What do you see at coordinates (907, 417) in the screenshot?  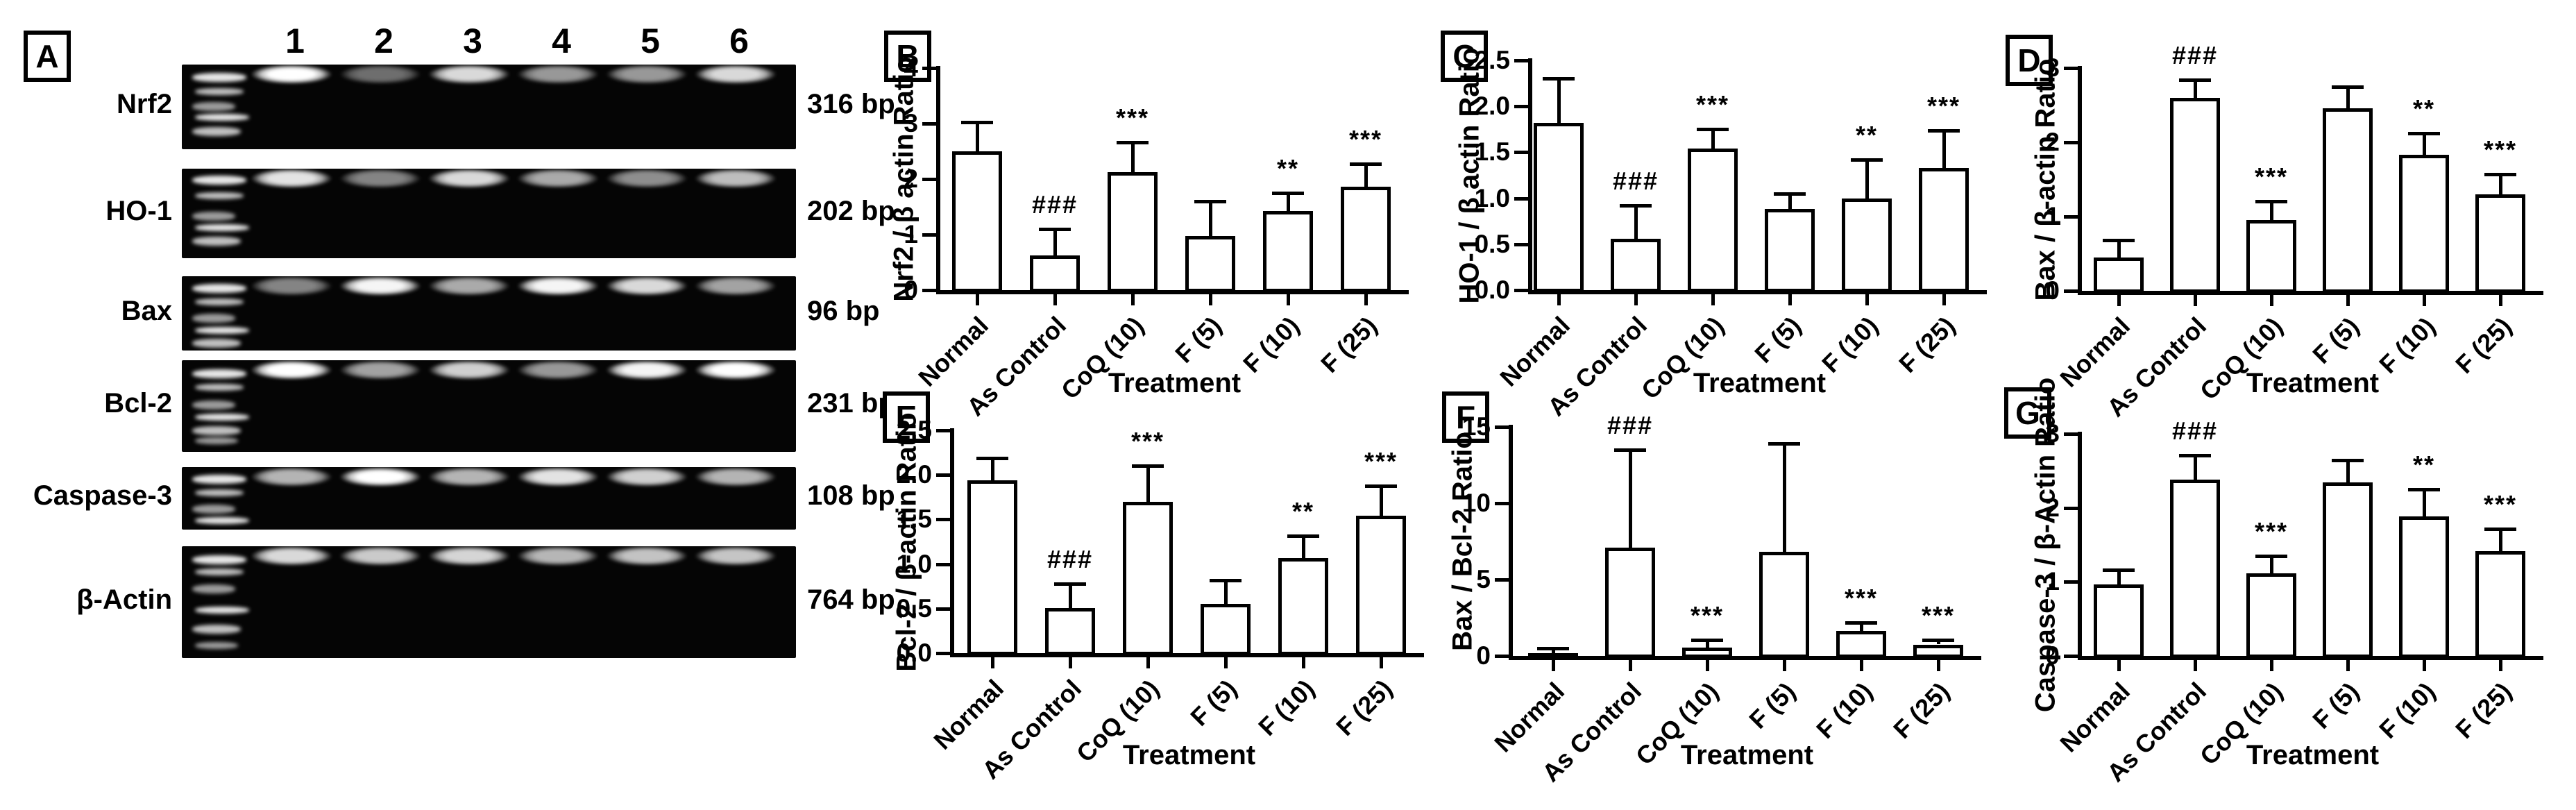 I see `panel-e-label: E` at bounding box center [907, 417].